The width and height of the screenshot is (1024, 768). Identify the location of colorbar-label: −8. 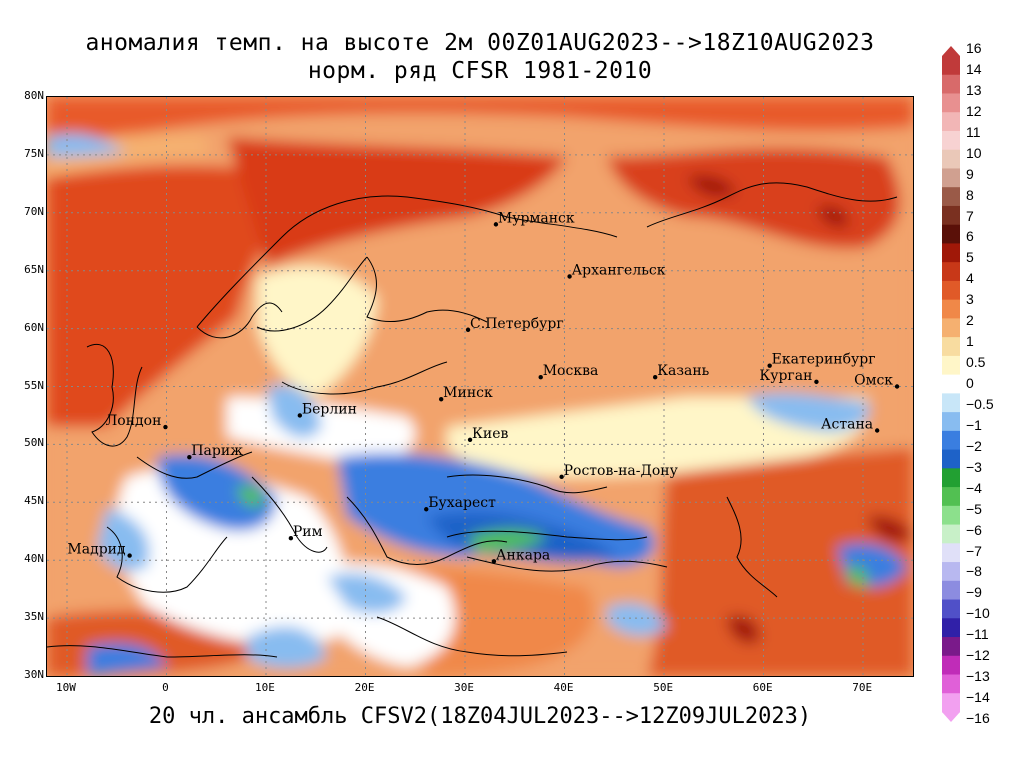
(974, 571).